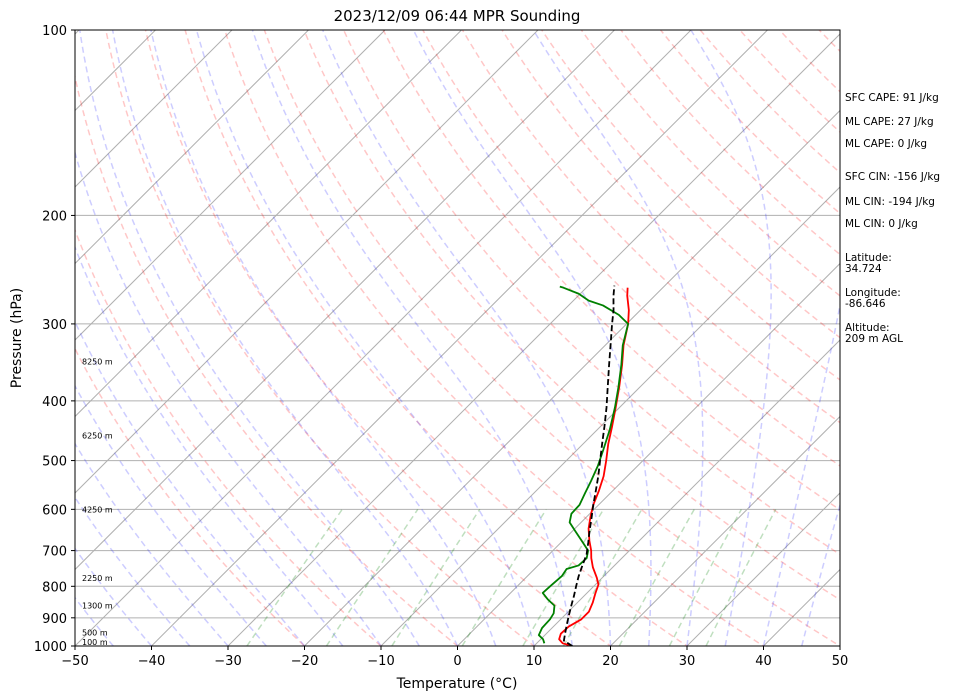  Describe the element at coordinates (54, 216) in the screenshot. I see `y-tick-label: 200` at that location.